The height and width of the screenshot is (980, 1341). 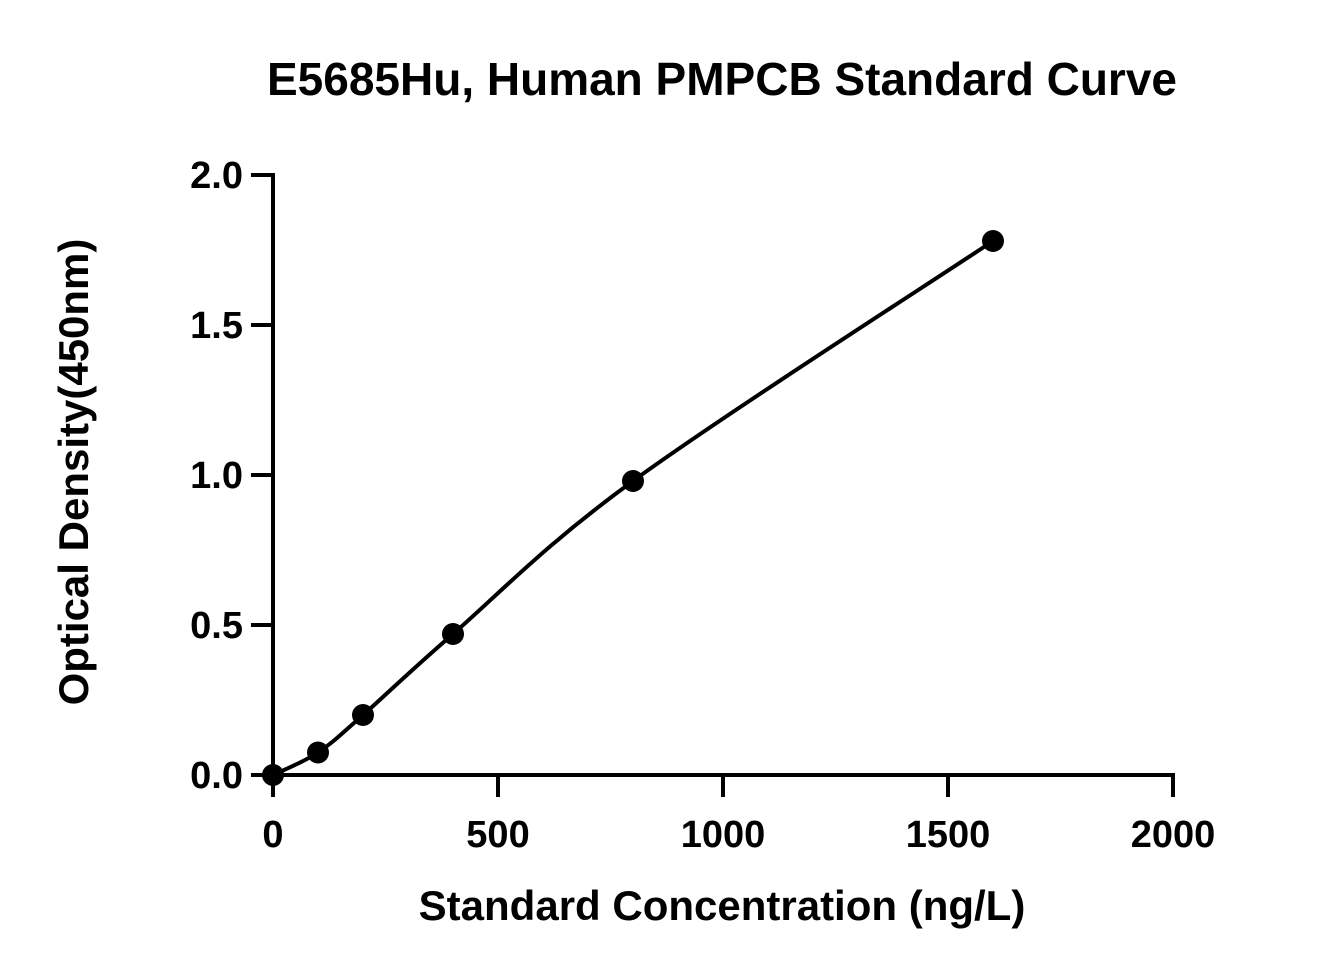 What do you see at coordinates (1173, 835) in the screenshot?
I see `x-tick-label: 2000` at bounding box center [1173, 835].